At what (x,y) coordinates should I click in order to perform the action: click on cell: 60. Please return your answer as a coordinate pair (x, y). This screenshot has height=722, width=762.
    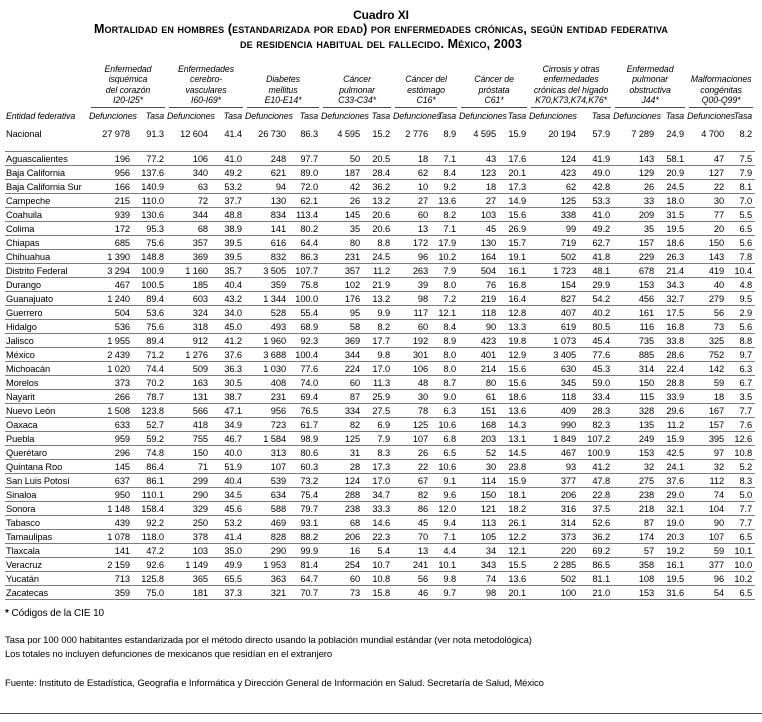
    Looking at the image, I should click on (412, 214).